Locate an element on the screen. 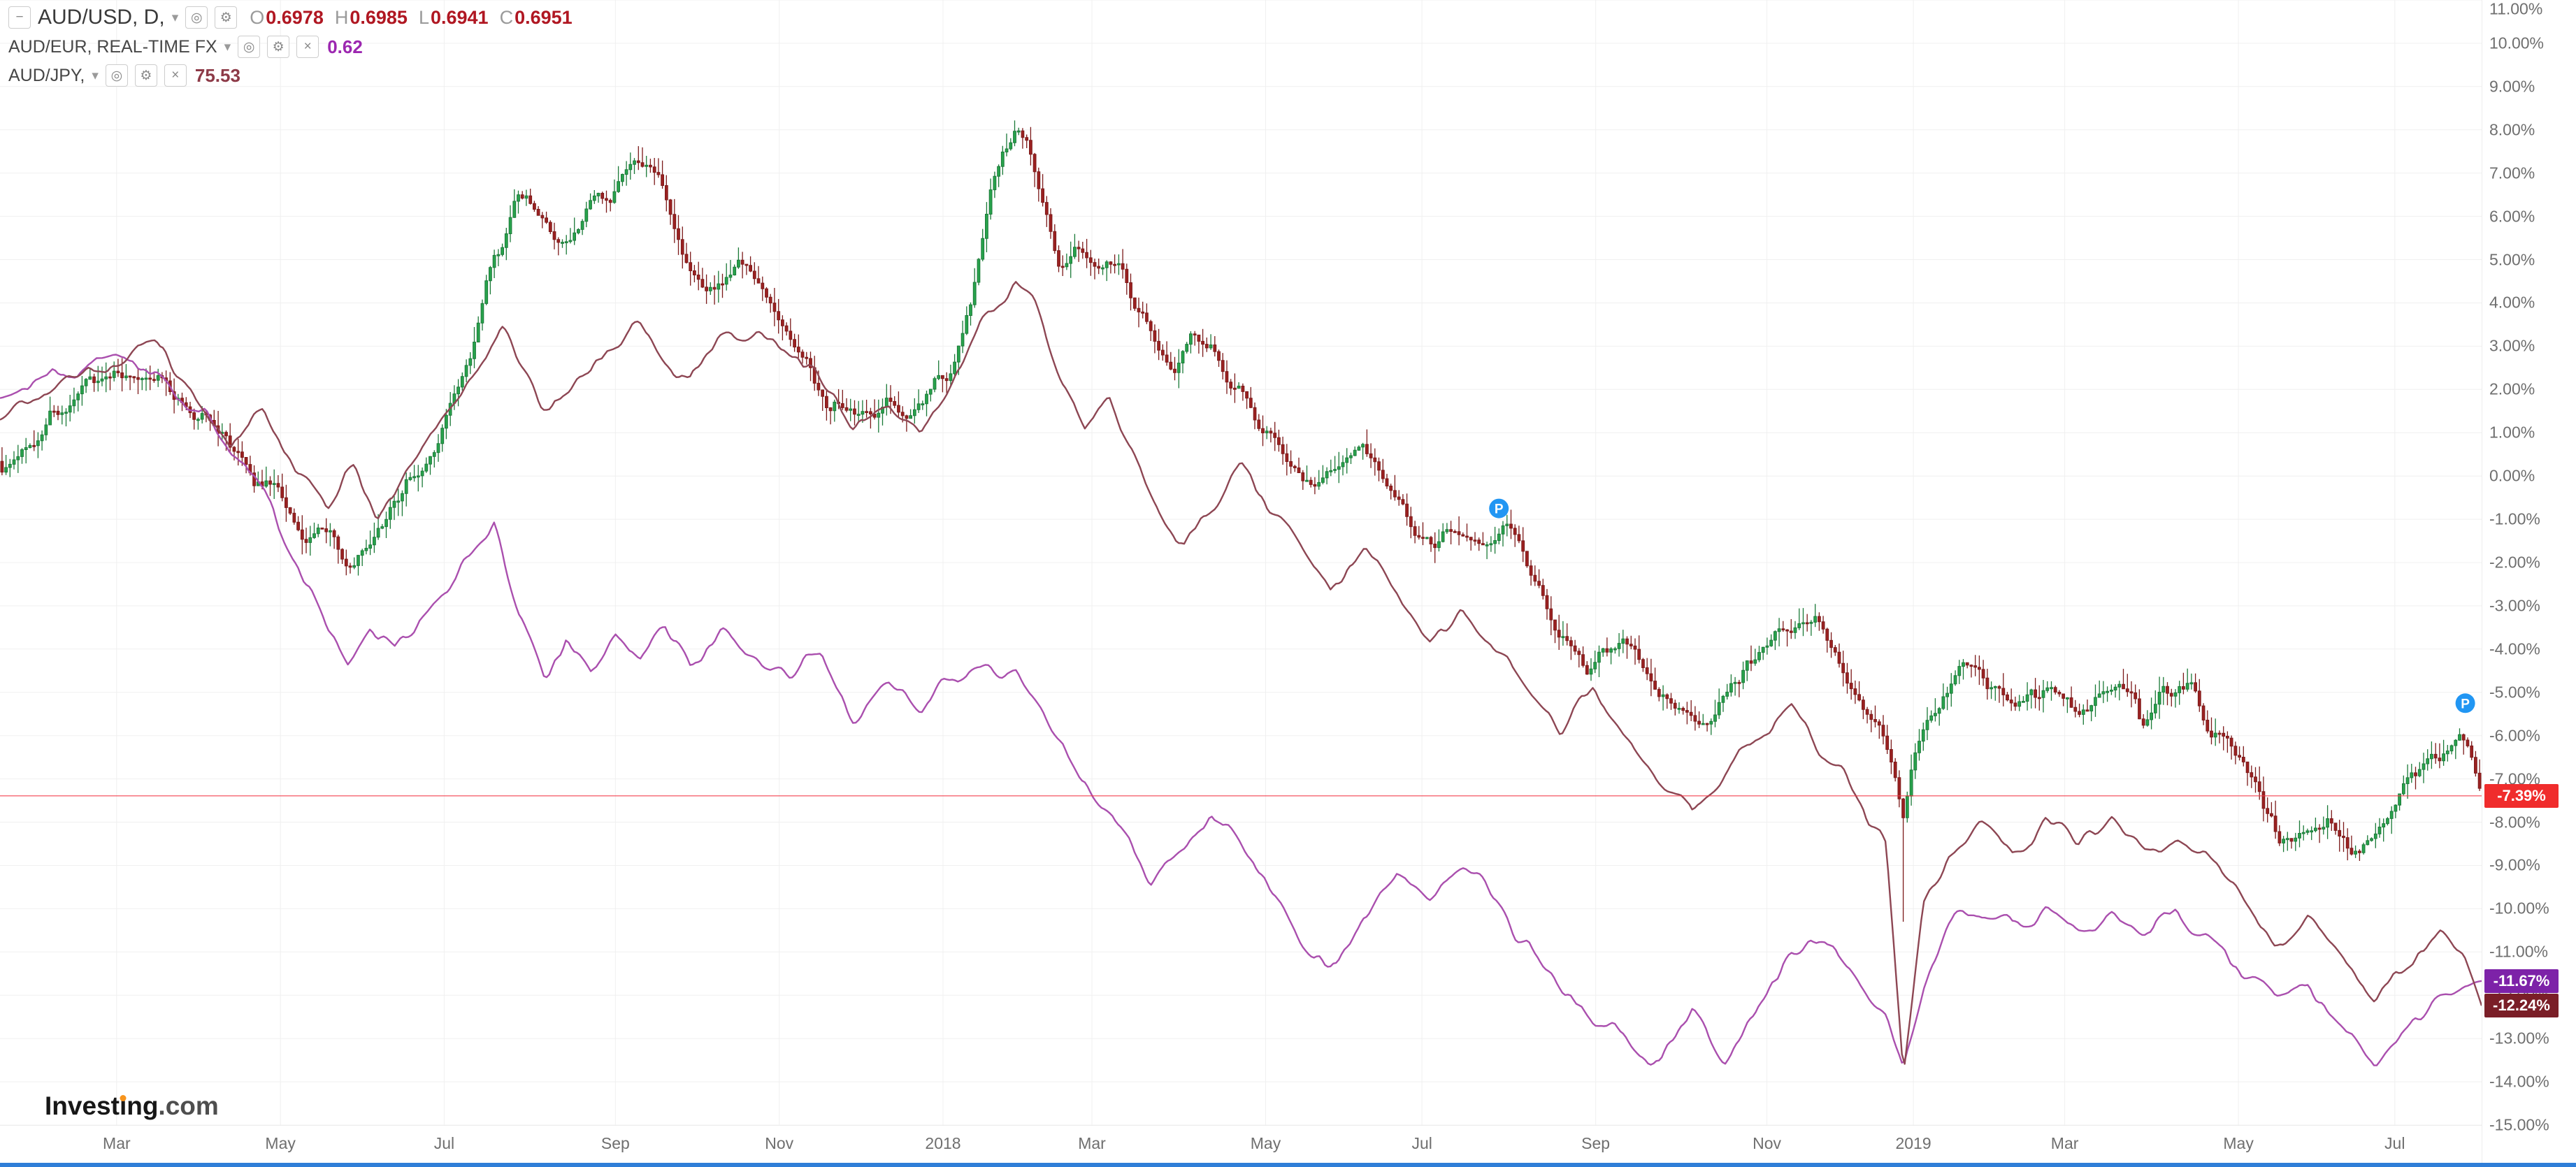  y-axis-label: -11.00% is located at coordinates (2518, 951).